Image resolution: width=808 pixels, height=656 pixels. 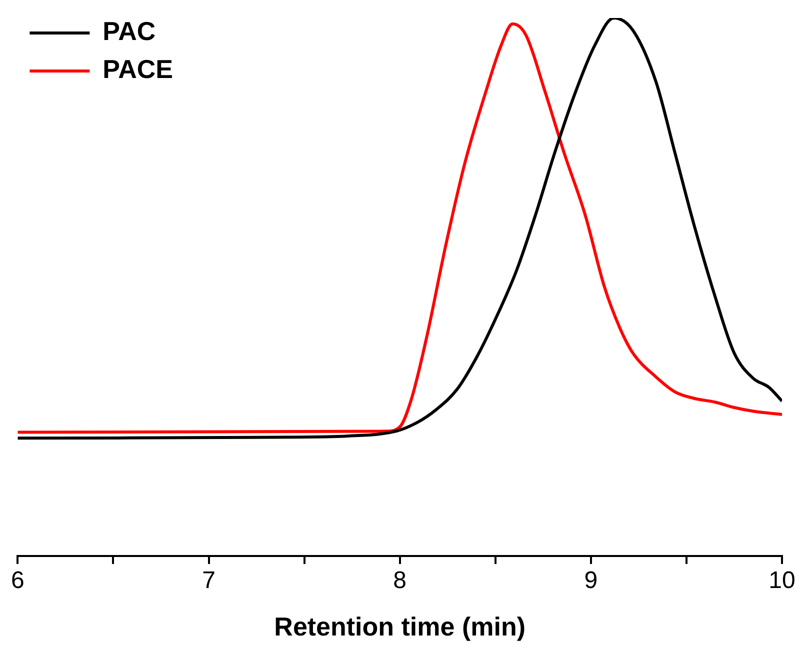 I want to click on x-axis-title: Retention time (min), so click(x=400, y=627).